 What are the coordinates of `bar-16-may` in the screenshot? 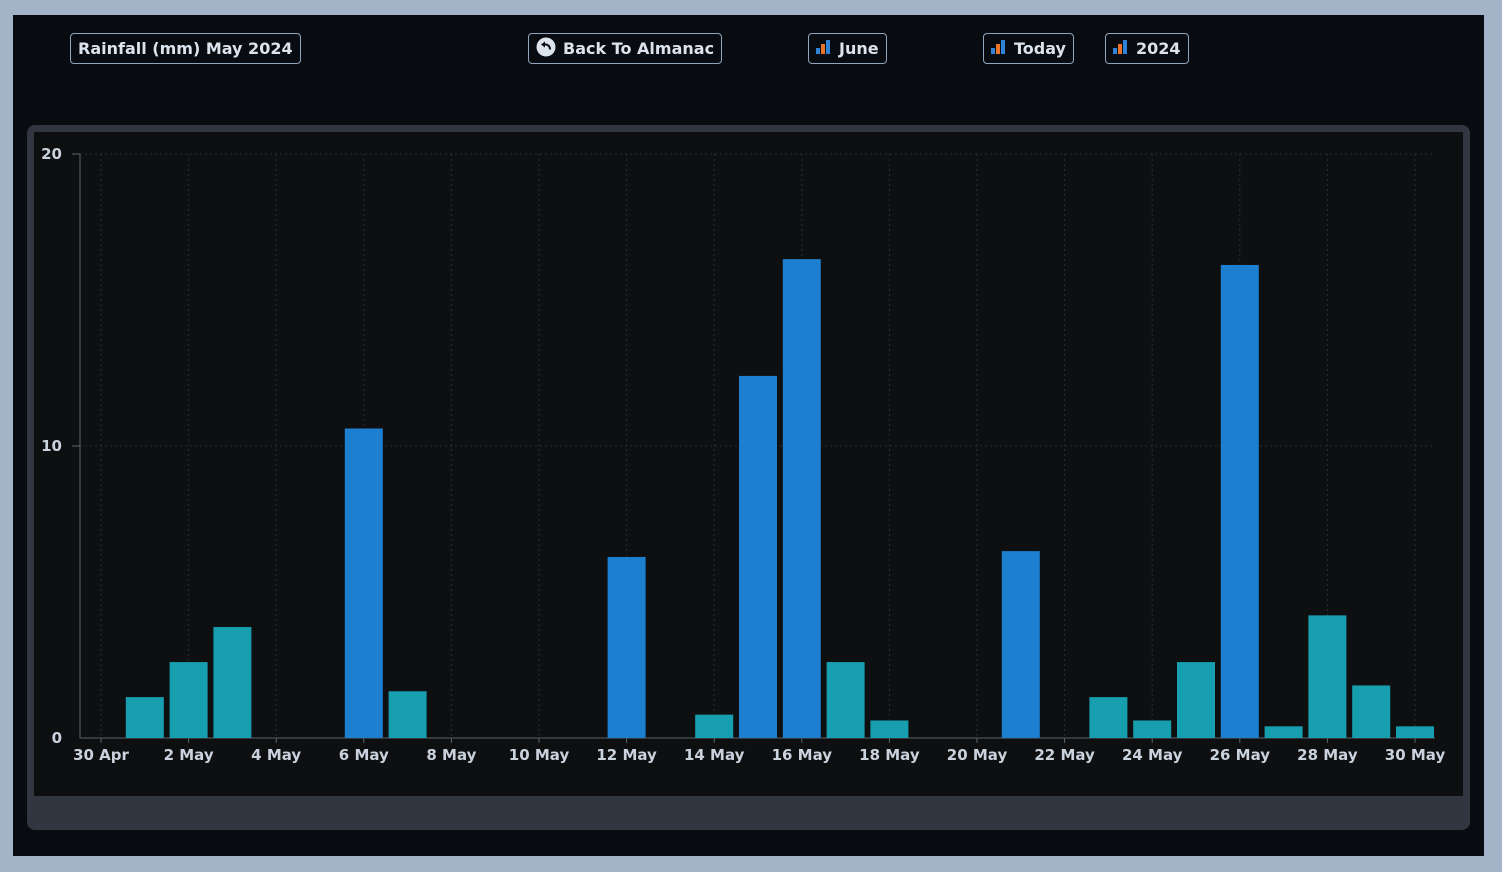 It's located at (801, 498).